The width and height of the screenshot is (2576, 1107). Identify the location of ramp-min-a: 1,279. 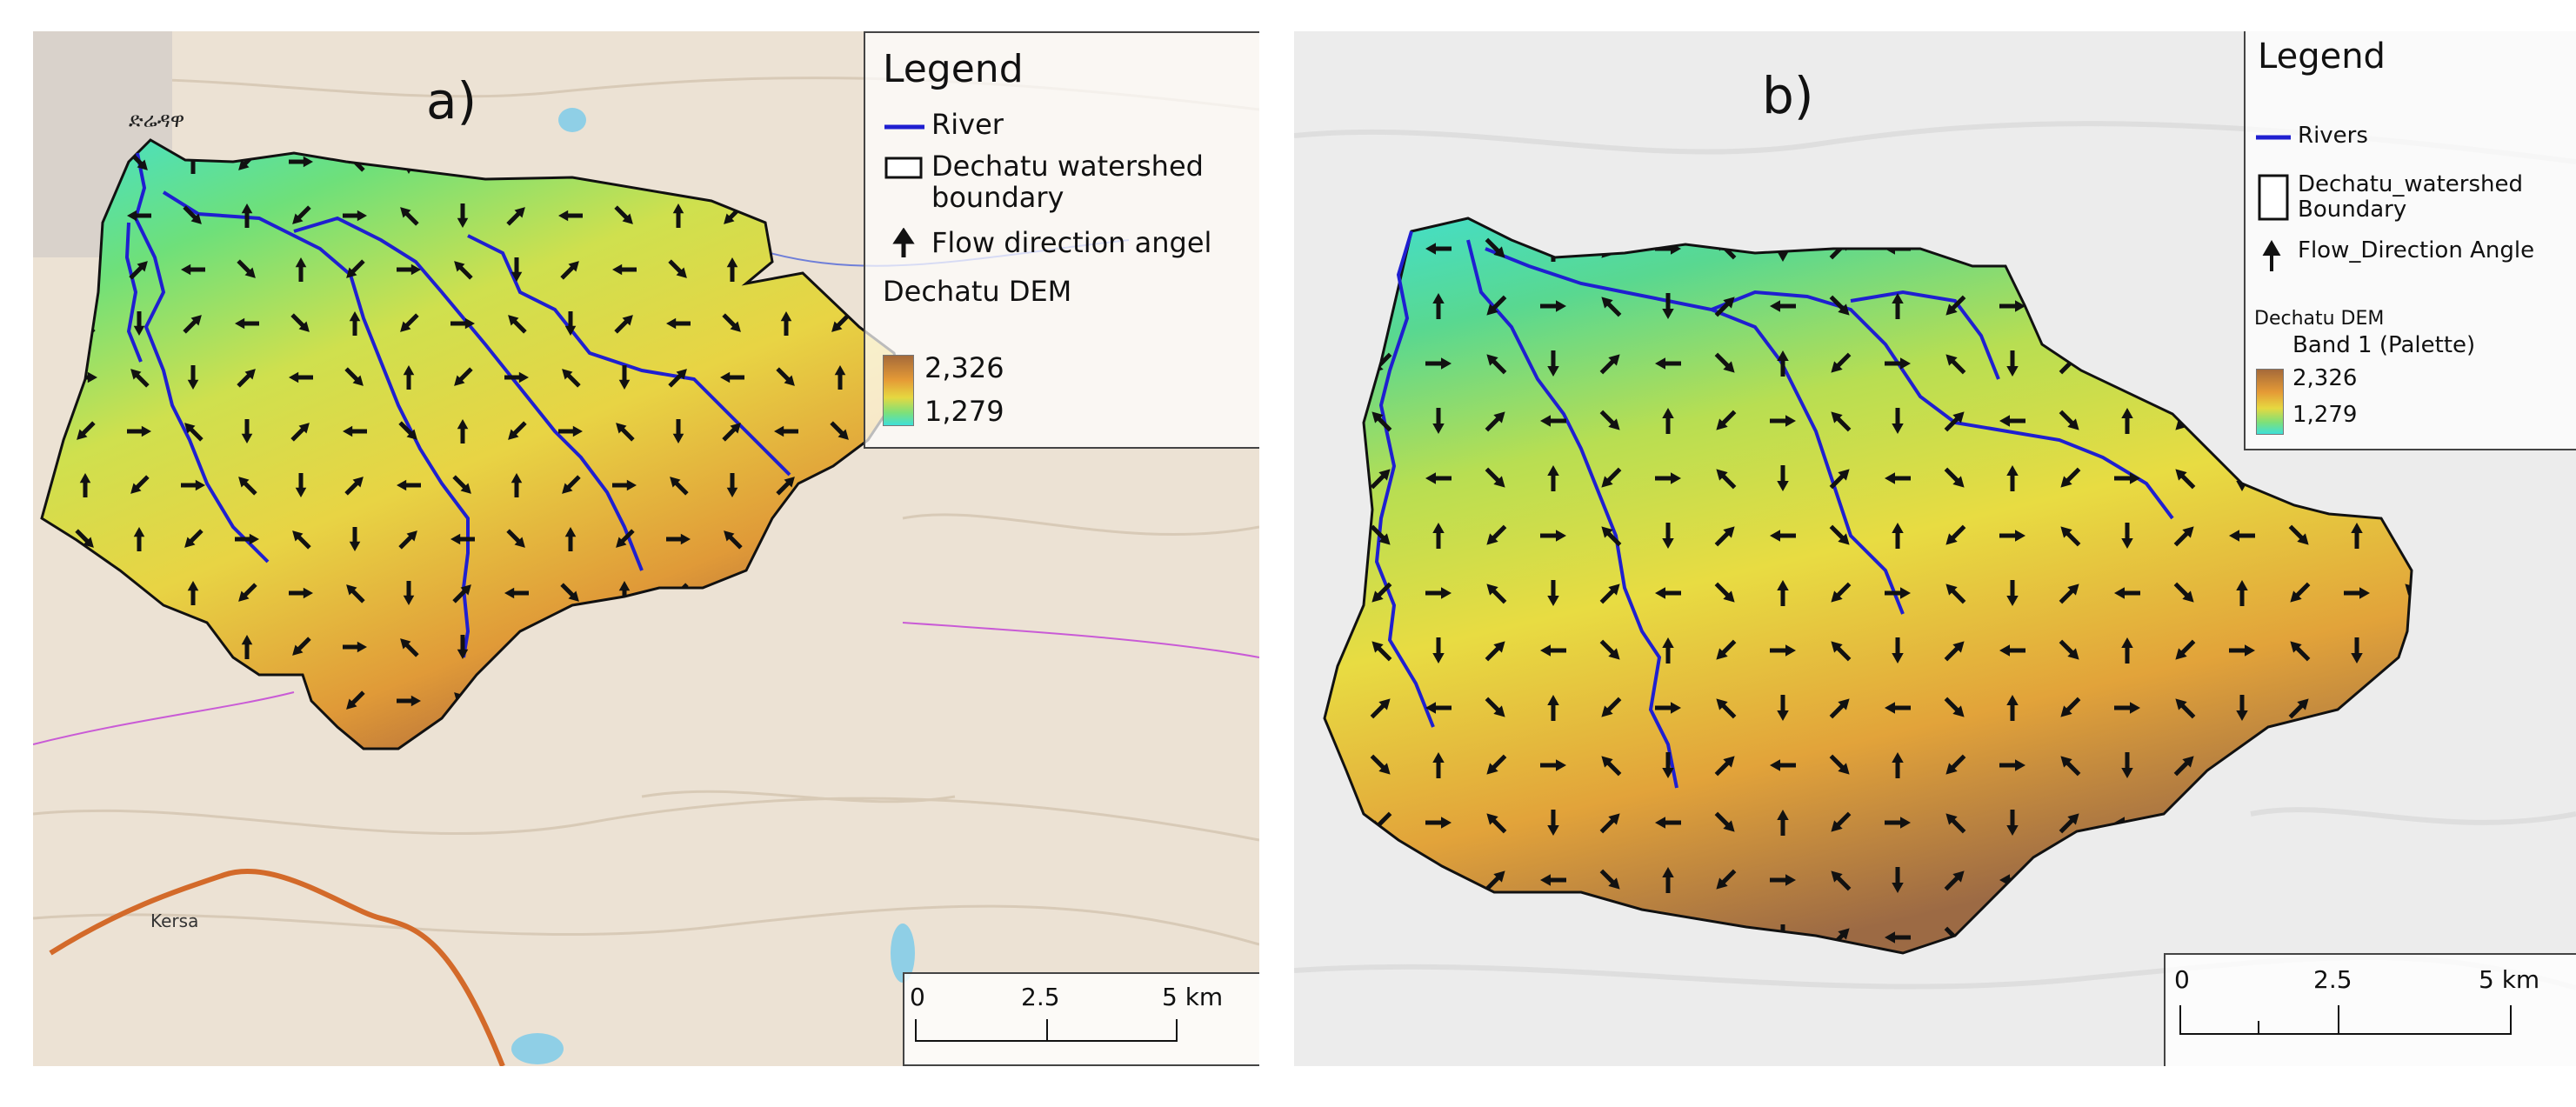
(964, 411).